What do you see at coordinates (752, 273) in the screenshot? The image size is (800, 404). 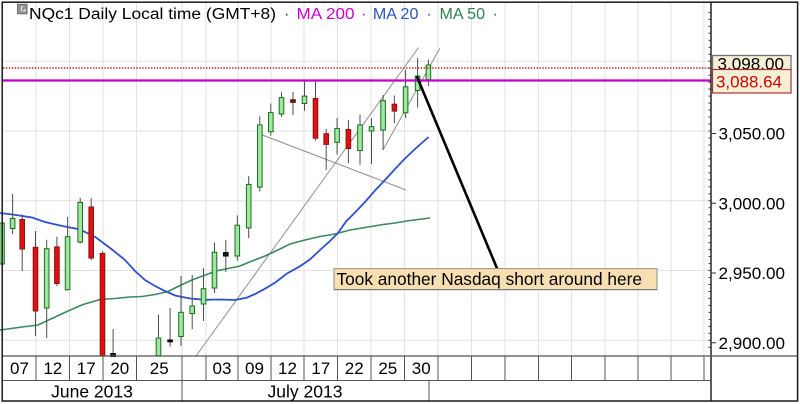 I see `svg-text: 2,950.00` at bounding box center [752, 273].